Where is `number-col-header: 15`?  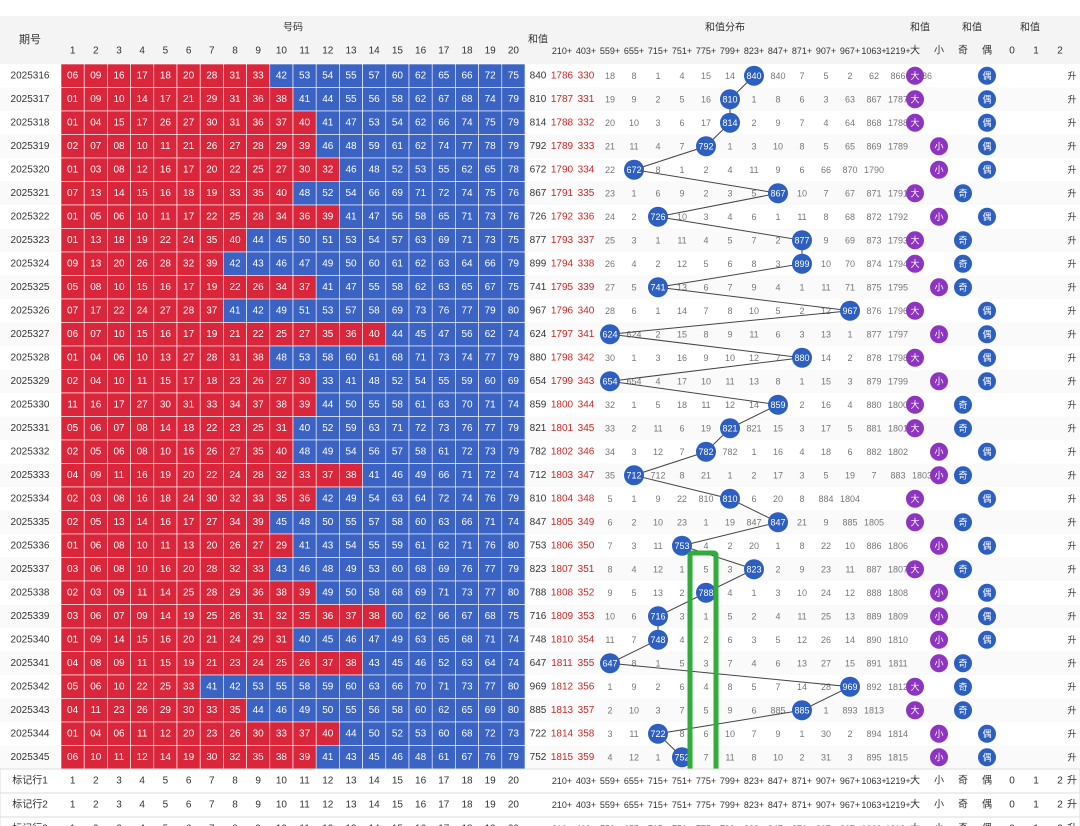 number-col-header: 15 is located at coordinates (398, 51).